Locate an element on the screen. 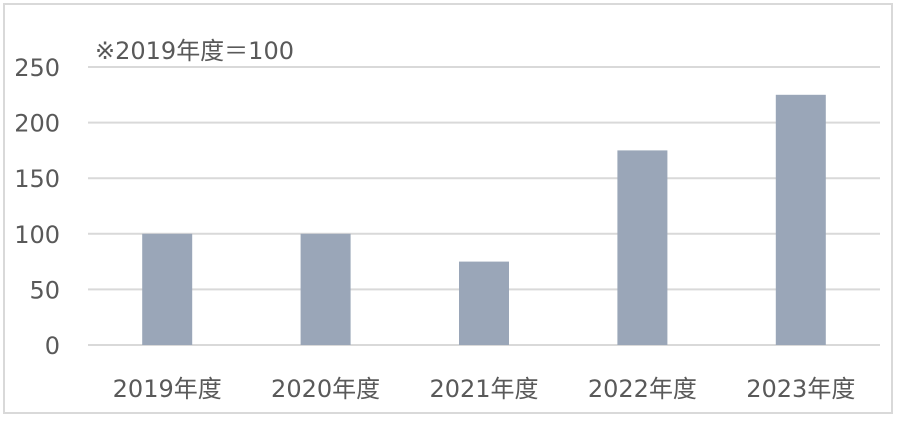 This screenshot has width=900, height=421. x-tick-label: 2022年度 is located at coordinates (642, 389).